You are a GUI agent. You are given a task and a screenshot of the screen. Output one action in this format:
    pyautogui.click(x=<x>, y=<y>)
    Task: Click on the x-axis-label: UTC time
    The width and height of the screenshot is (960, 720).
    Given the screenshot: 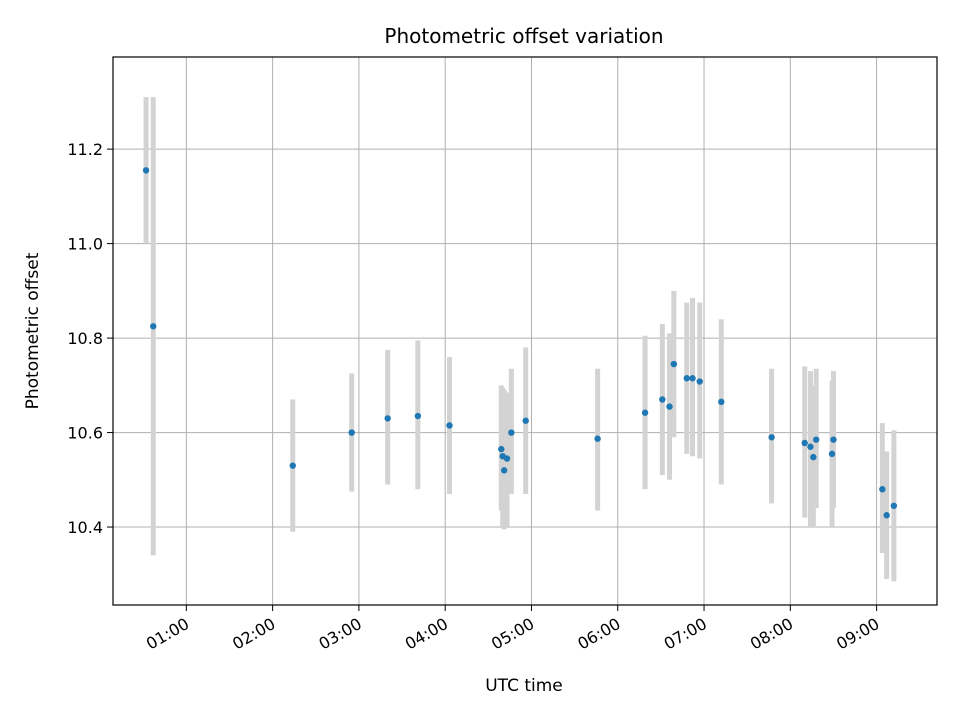 What is the action you would take?
    pyautogui.click(x=524, y=686)
    